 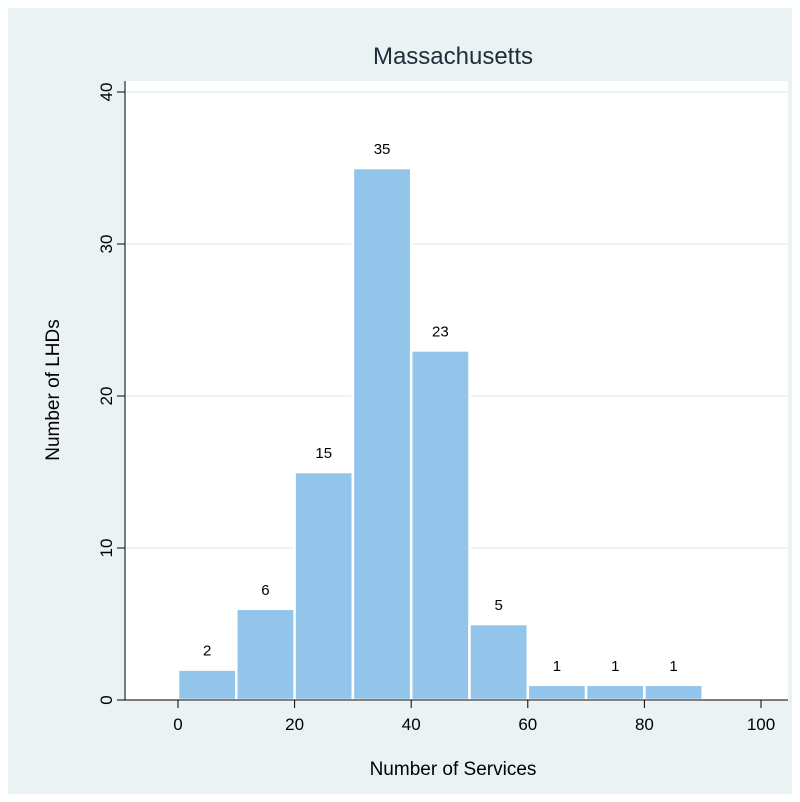 I want to click on y-axis-title: Number of LHDs, so click(x=53, y=390).